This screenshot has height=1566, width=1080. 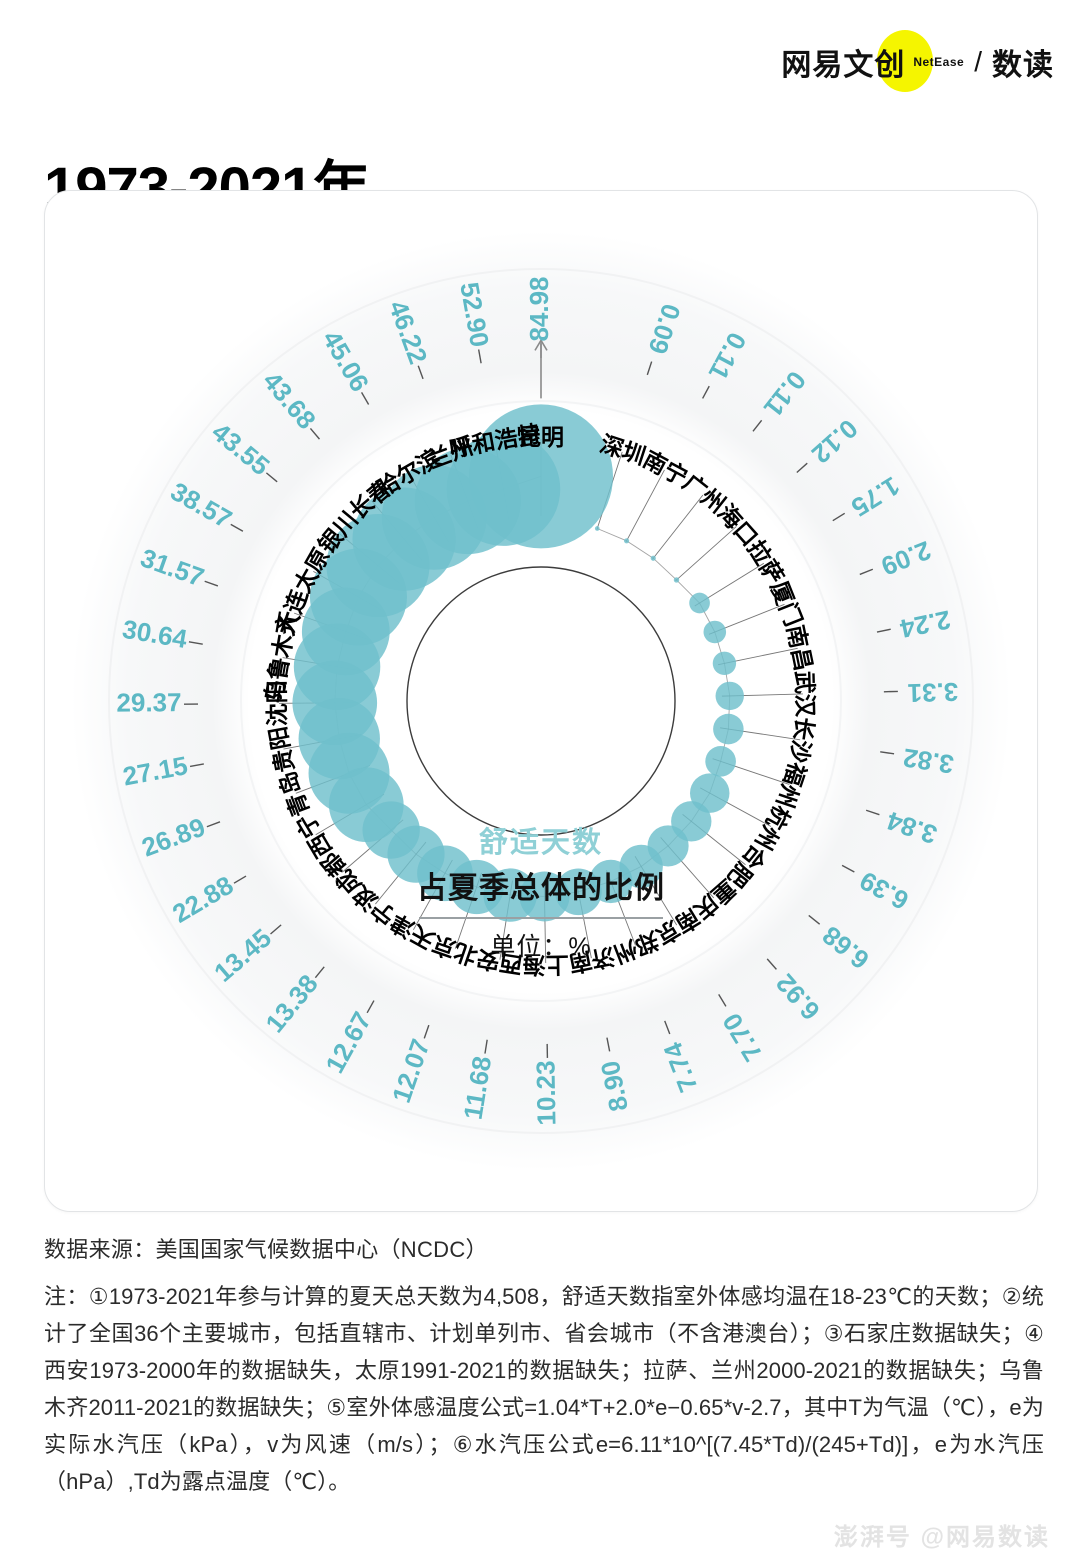 What do you see at coordinates (148, 702) in the screenshot?
I see `value-label-沈阳: 29.37` at bounding box center [148, 702].